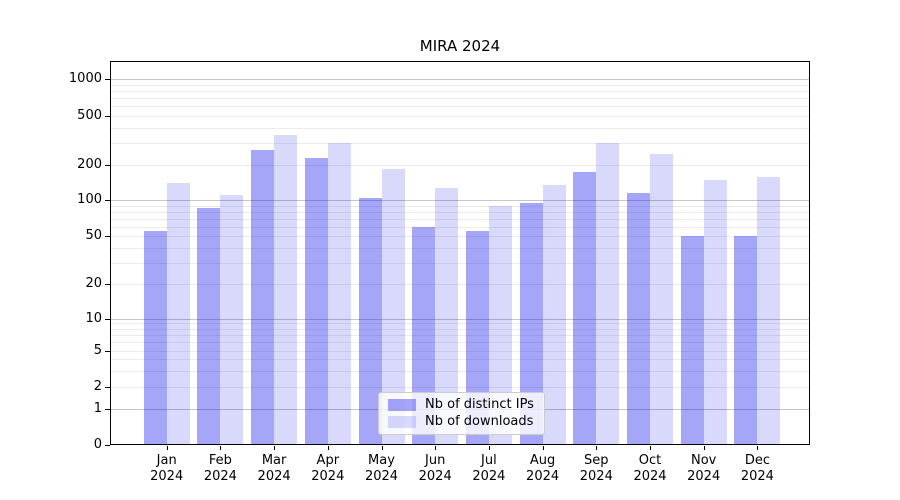  I want to click on x-tick-mar, so click(275, 448).